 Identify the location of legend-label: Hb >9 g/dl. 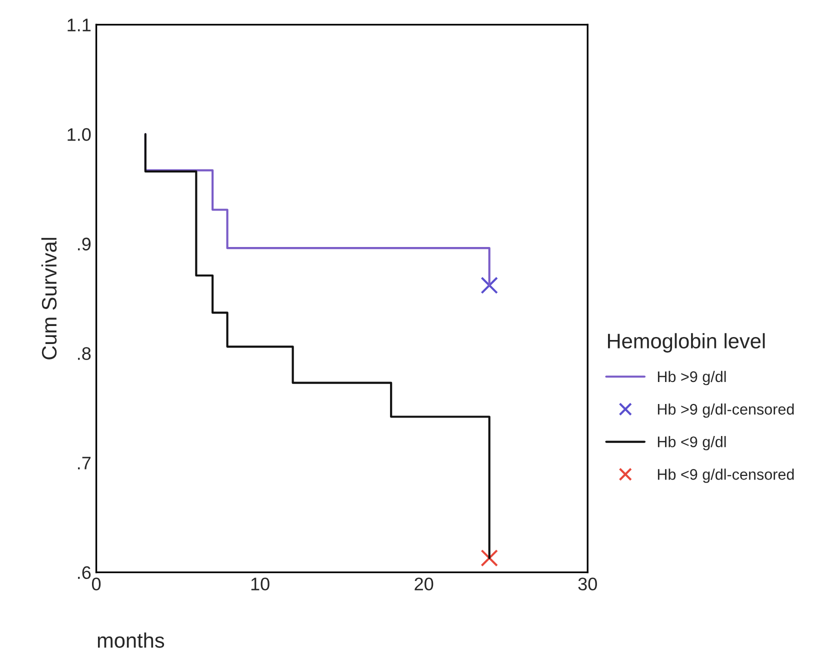
(692, 378).